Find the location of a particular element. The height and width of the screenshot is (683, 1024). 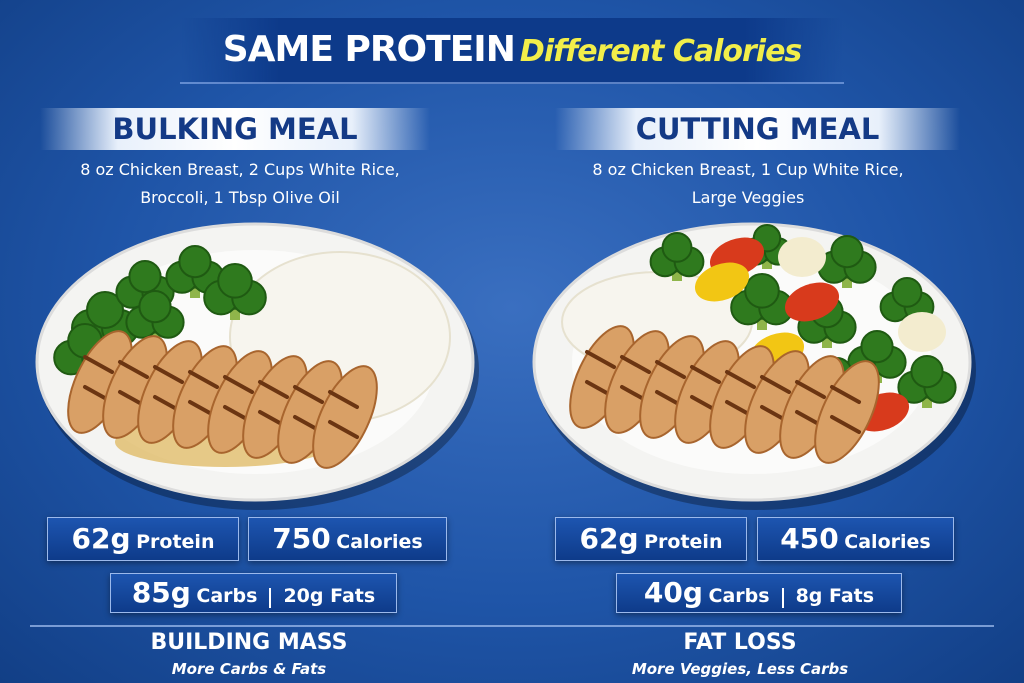

footer-title: FAT LOSS is located at coordinates (740, 642).